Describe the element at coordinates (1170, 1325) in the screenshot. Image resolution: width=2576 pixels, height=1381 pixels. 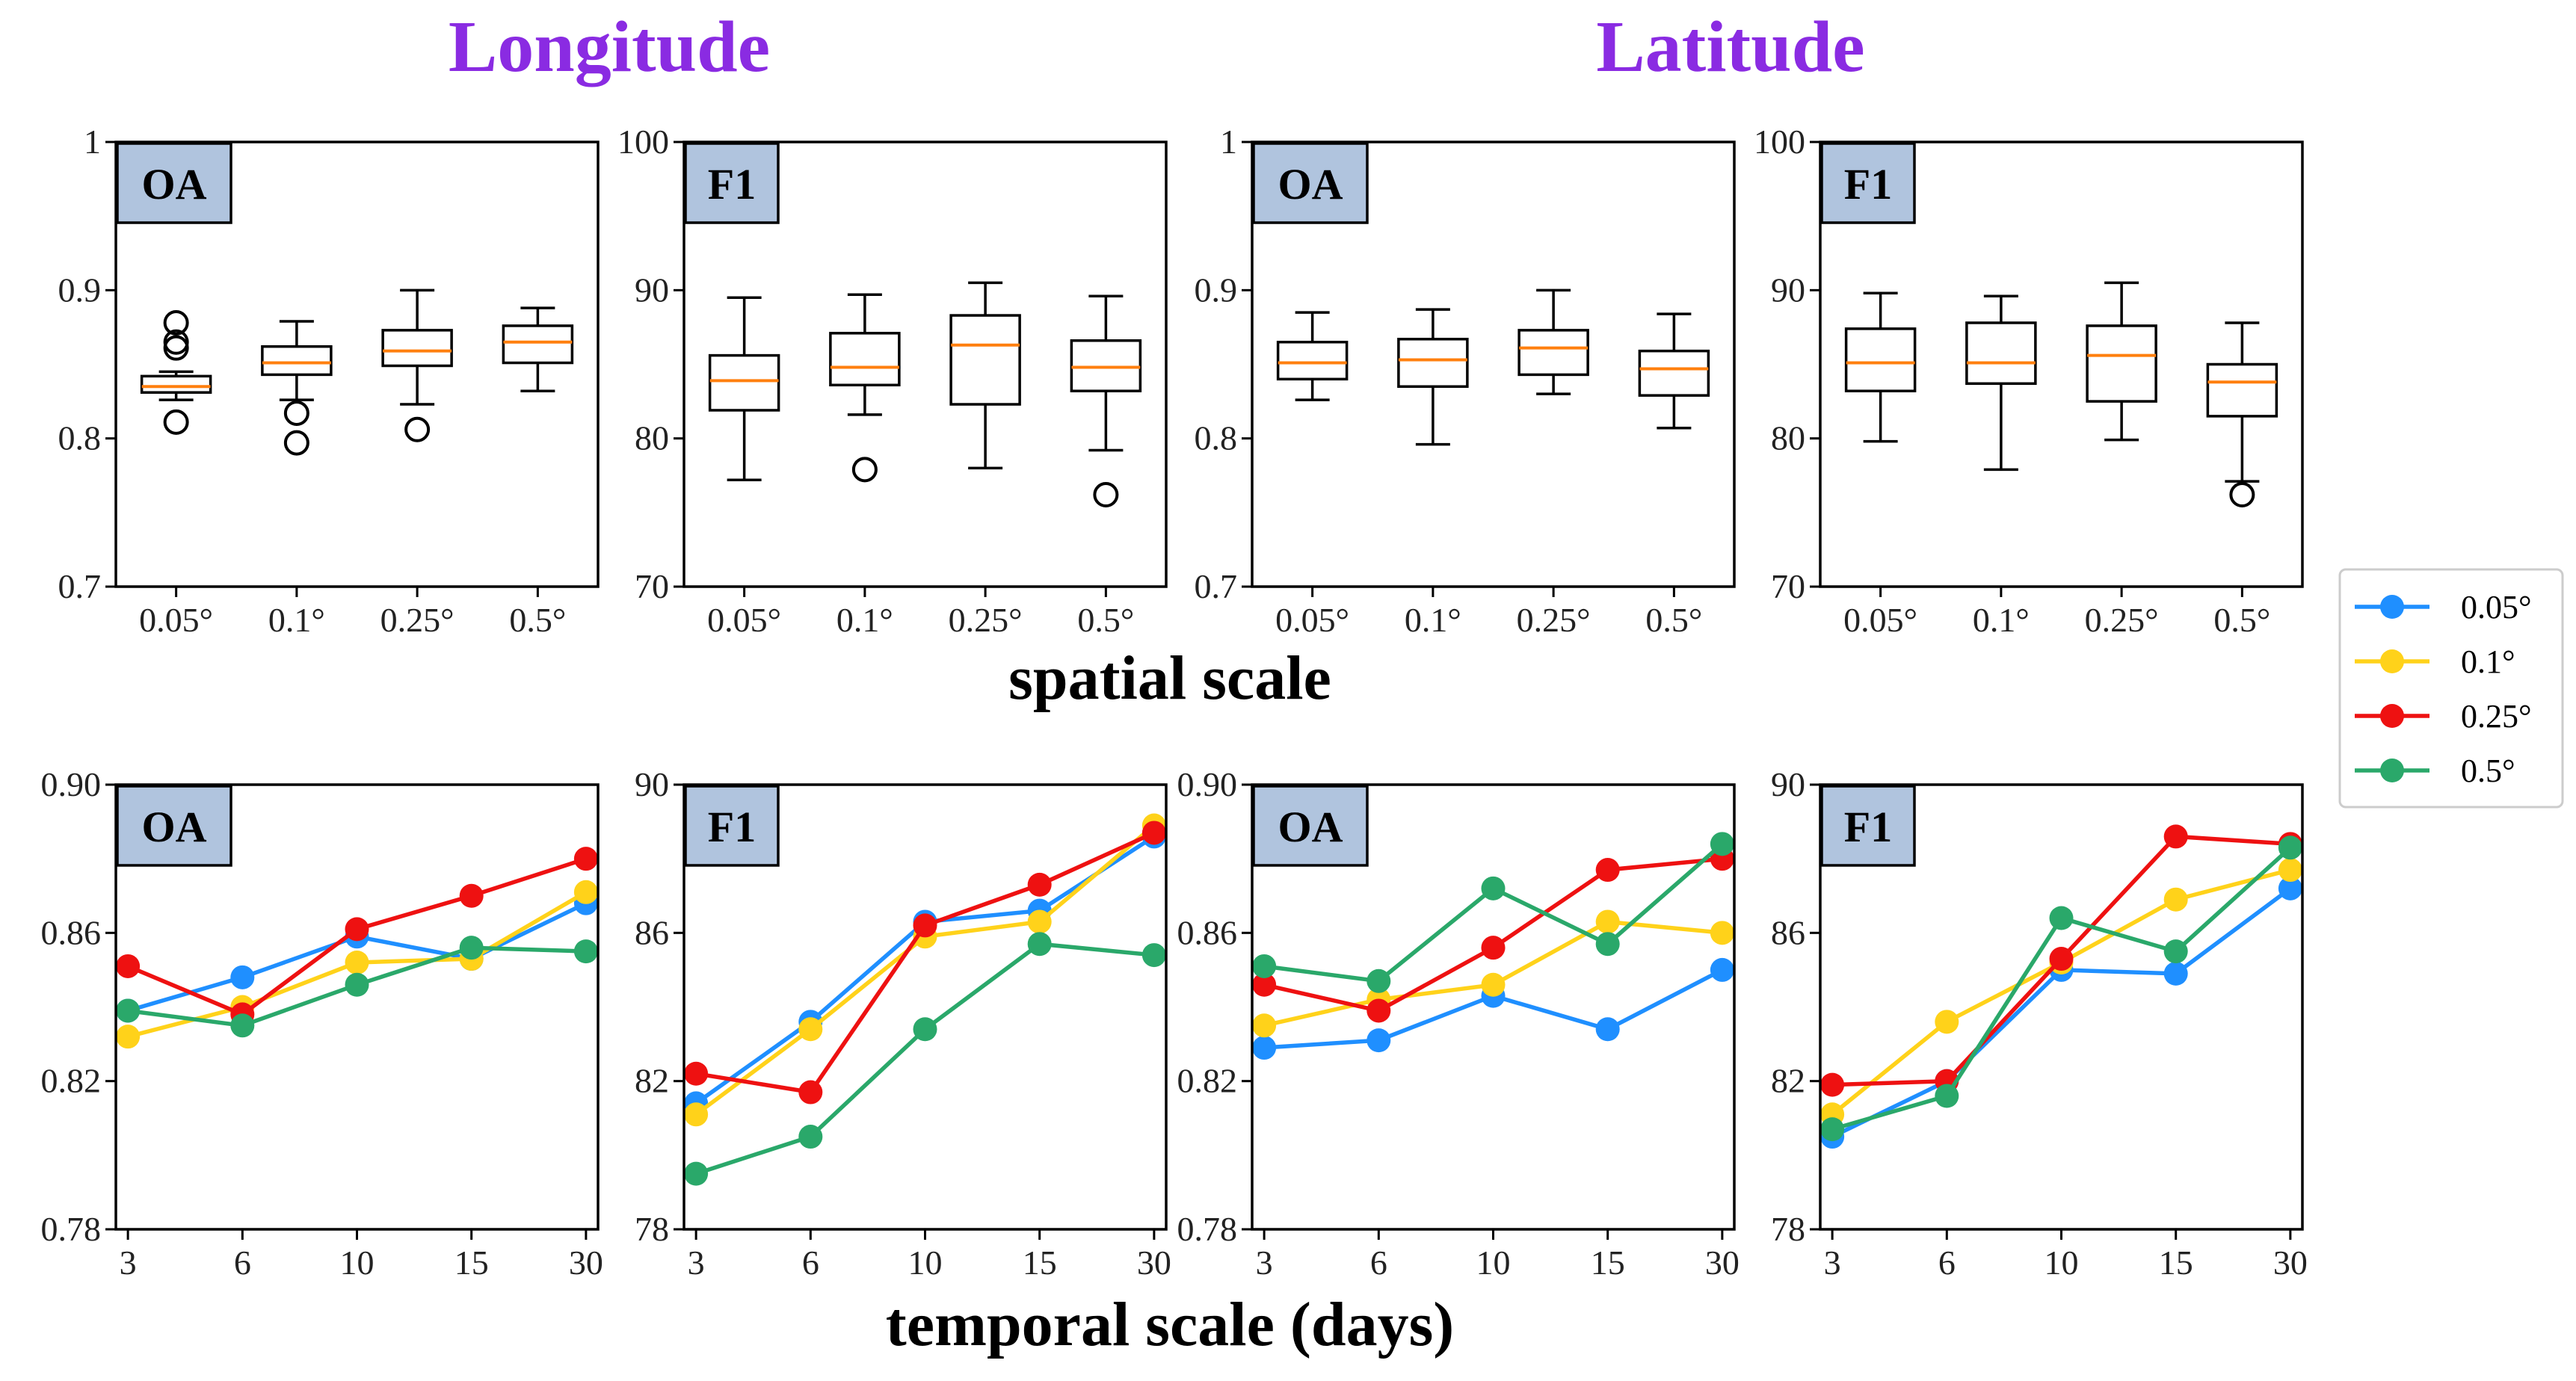
I see `temporal-scale-label: temporal scale (days)` at that location.